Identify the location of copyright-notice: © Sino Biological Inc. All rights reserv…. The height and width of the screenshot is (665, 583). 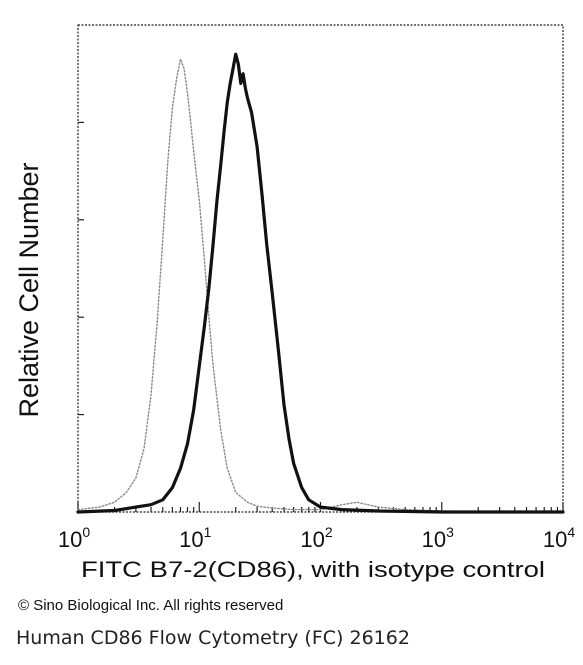
(151, 605).